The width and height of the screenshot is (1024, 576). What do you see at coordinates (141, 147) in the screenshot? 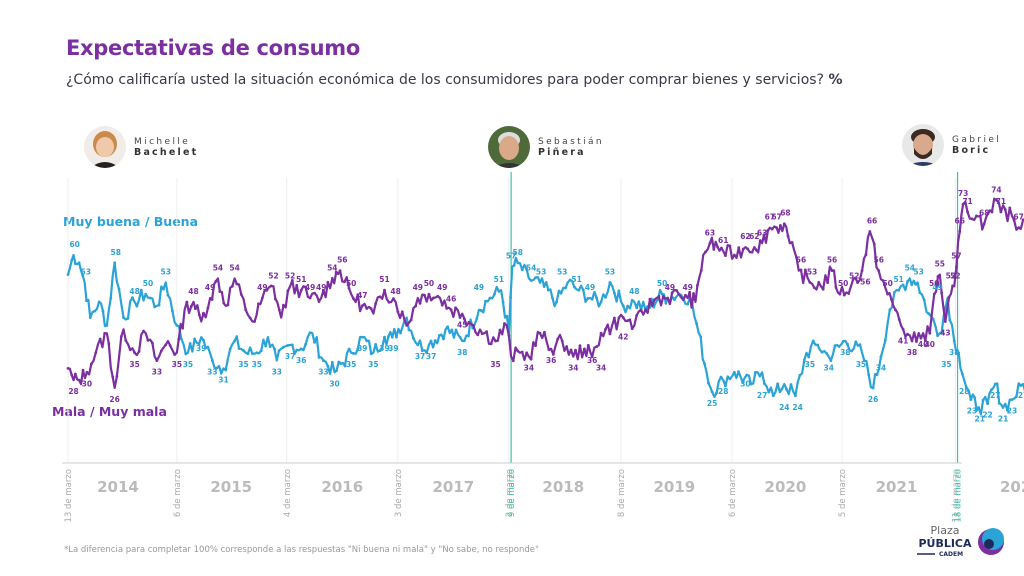
I see `president-bachelet: Michelle Bachelet` at bounding box center [141, 147].